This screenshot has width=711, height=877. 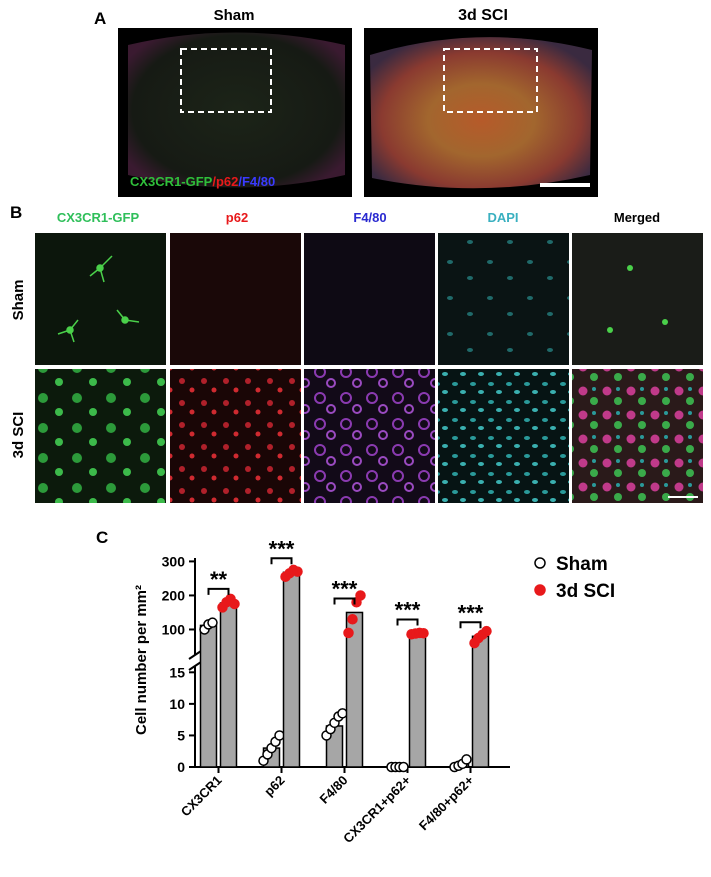 I want to click on image-title: 3d SCI, so click(x=483, y=15).